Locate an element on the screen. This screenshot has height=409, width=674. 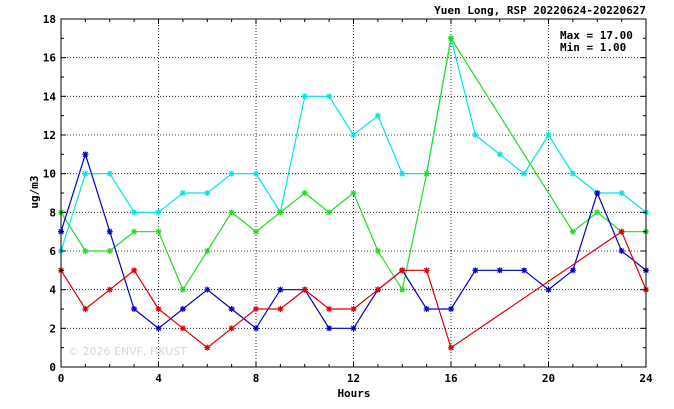
x-tick-label: 24 is located at coordinates (646, 378).